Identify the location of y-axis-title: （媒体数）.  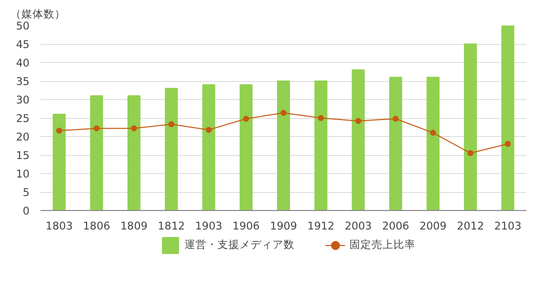
(38, 14).